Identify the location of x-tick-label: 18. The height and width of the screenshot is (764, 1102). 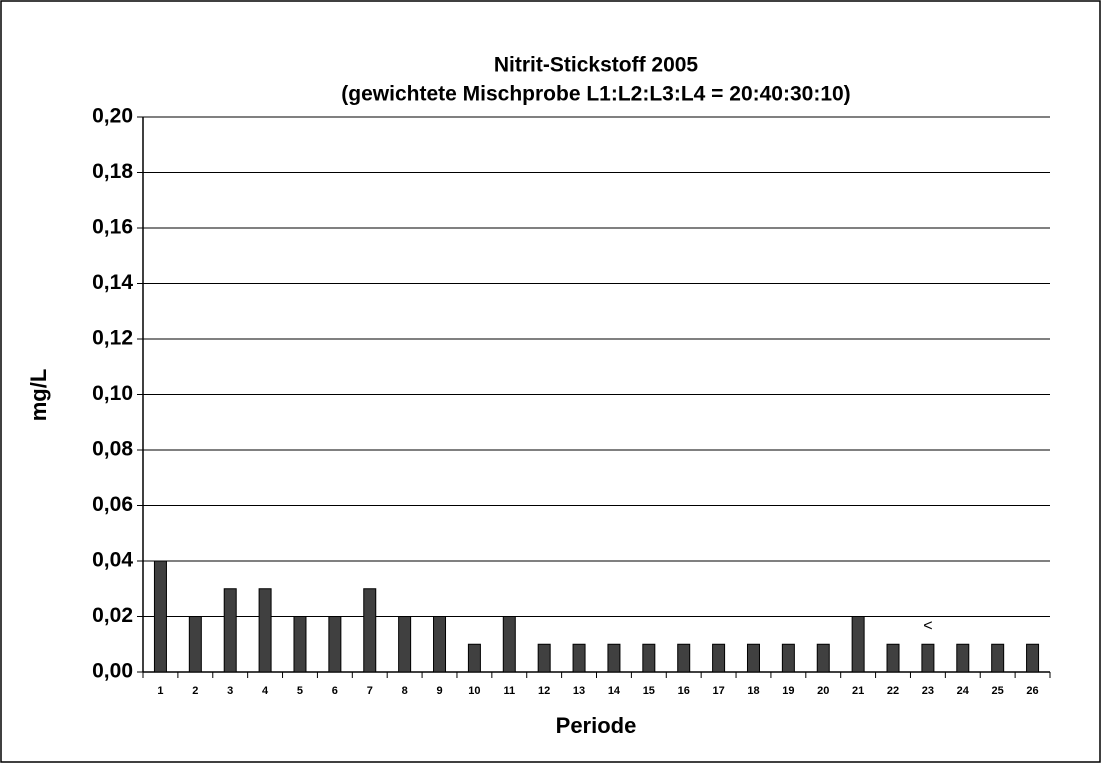
(753, 691).